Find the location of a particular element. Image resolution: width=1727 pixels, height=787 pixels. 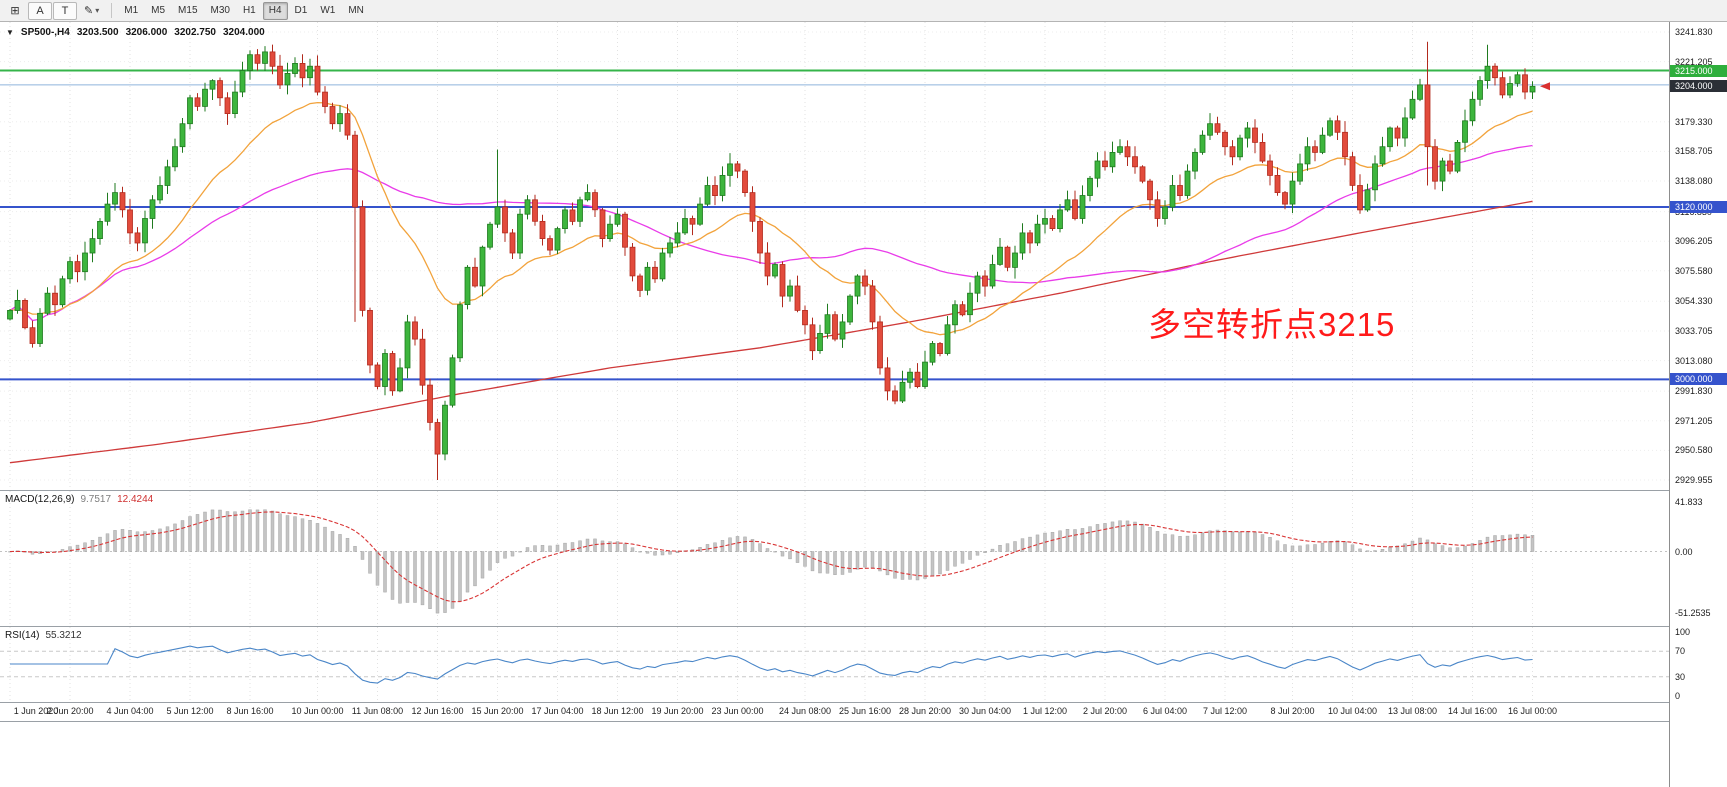

time-axis-label: 14 Jul 16:00 is located at coordinates (1472, 711).